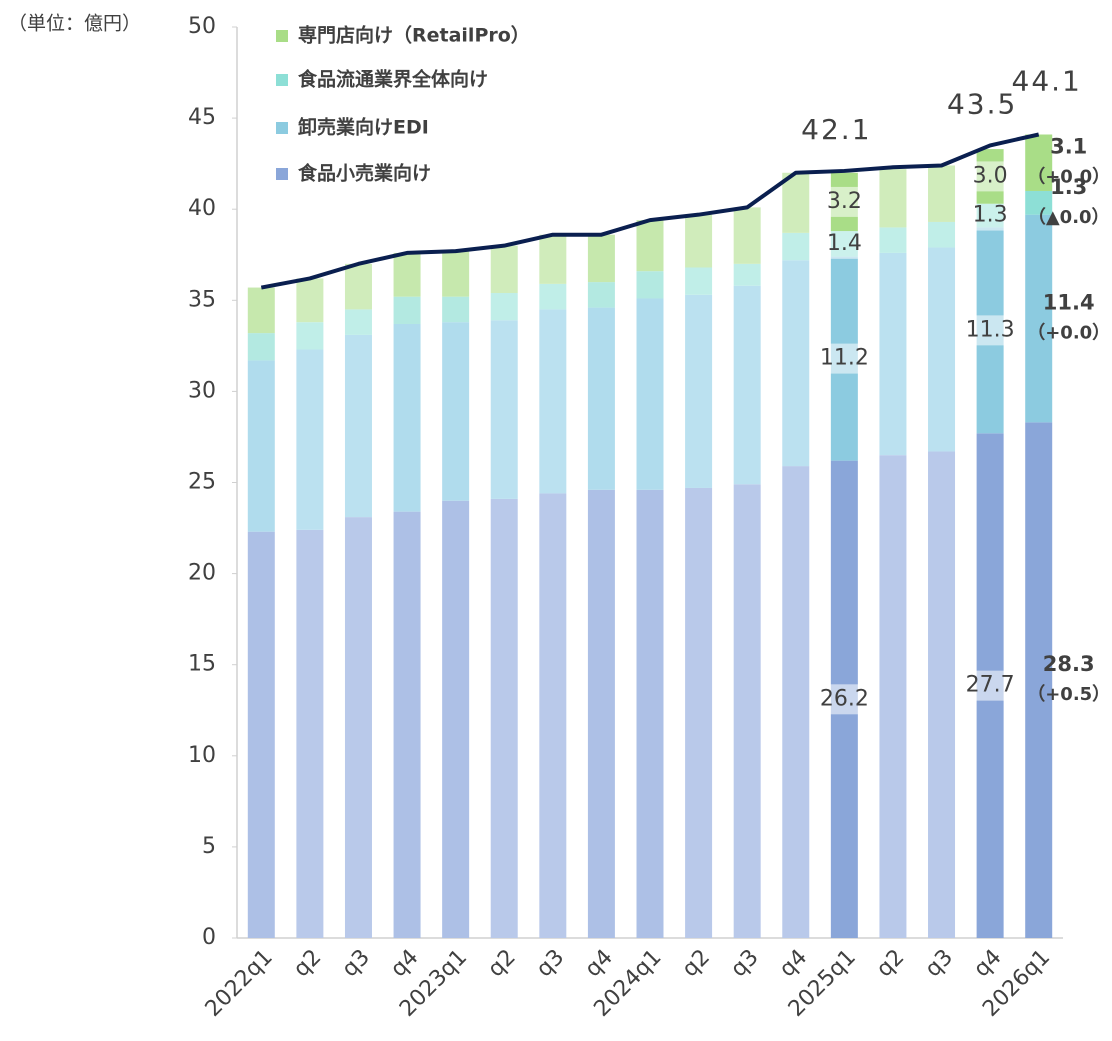 The width and height of the screenshot is (1112, 1041). I want to click on data-label: 26.2, so click(844, 698).